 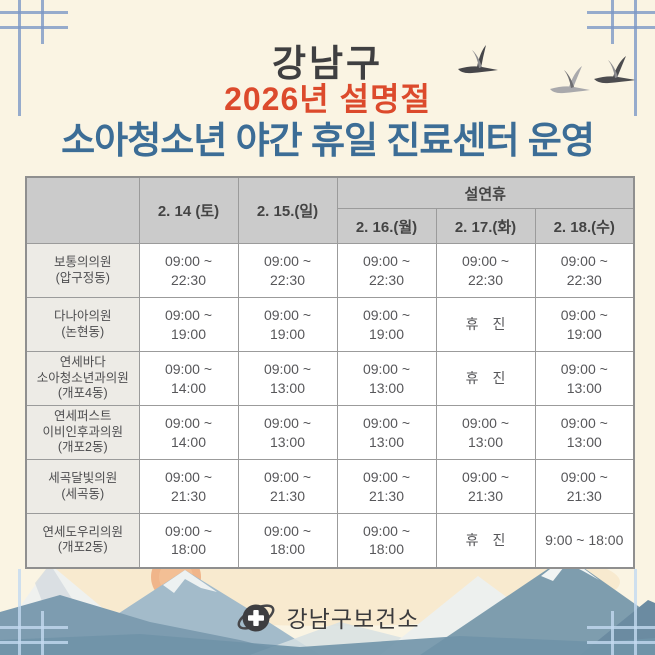 I want to click on hospital-name: 보통의의원 (압구정동), so click(x=82, y=270).